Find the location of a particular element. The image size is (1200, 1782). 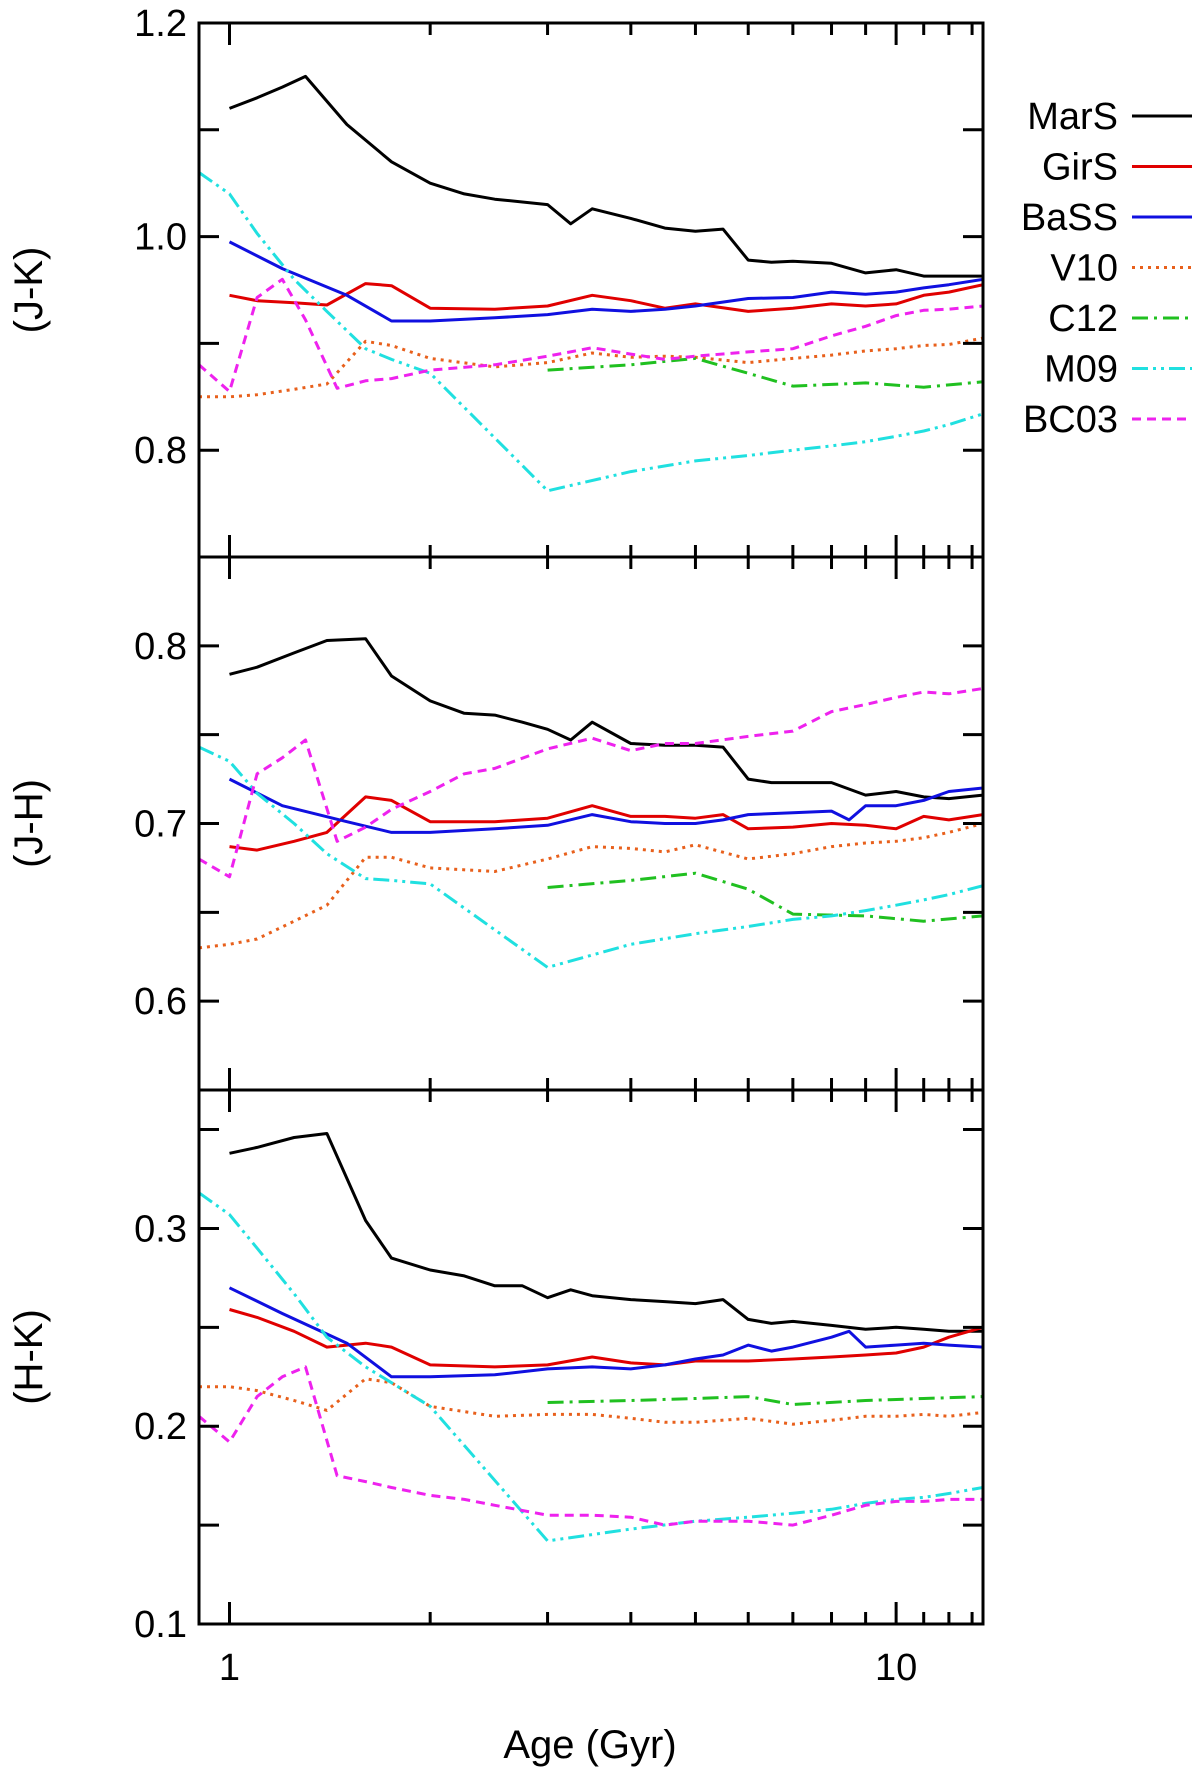

x-tick-label: 1 is located at coordinates (229, 1668).